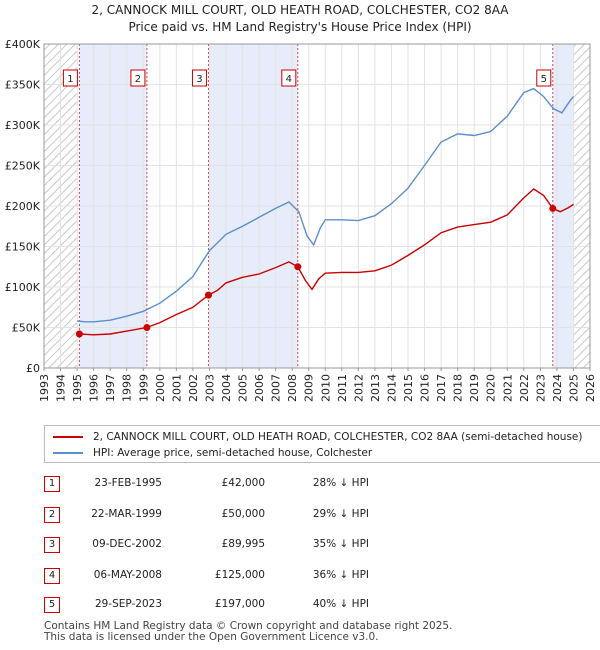 This screenshot has height=650, width=600. Describe the element at coordinates (243, 388) in the screenshot. I see `x-tick-label: 2005` at that location.